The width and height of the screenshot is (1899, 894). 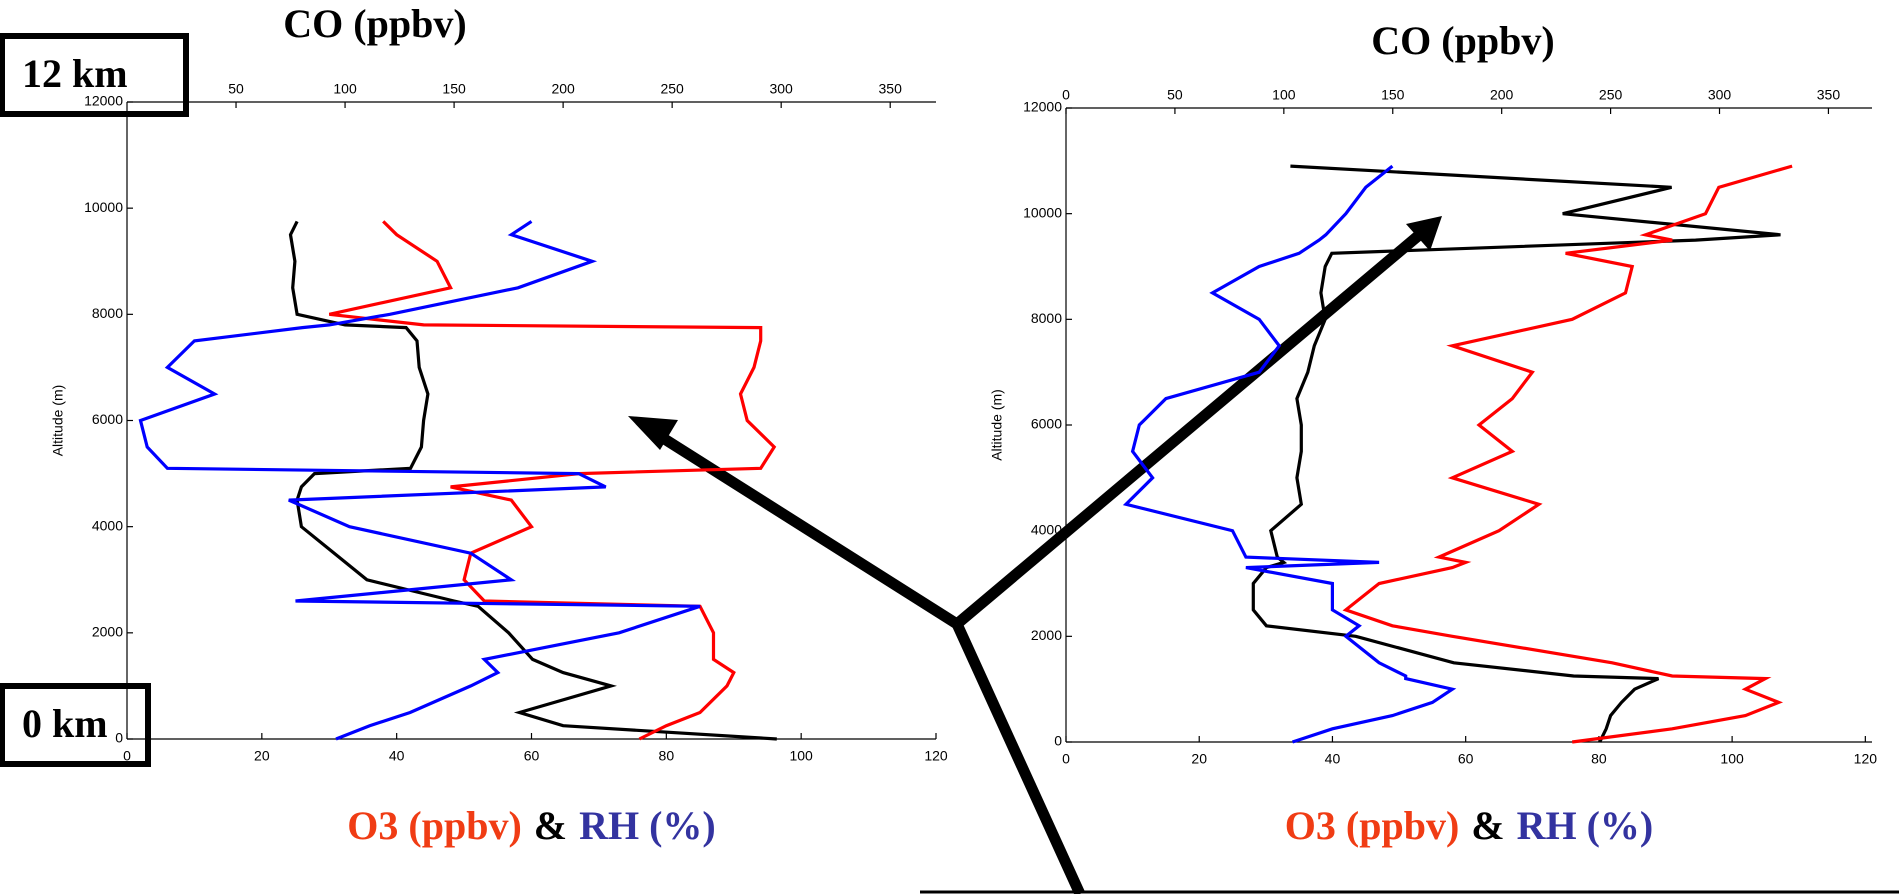 What do you see at coordinates (1018, 757) in the screenshot?
I see `arrow-line` at bounding box center [1018, 757].